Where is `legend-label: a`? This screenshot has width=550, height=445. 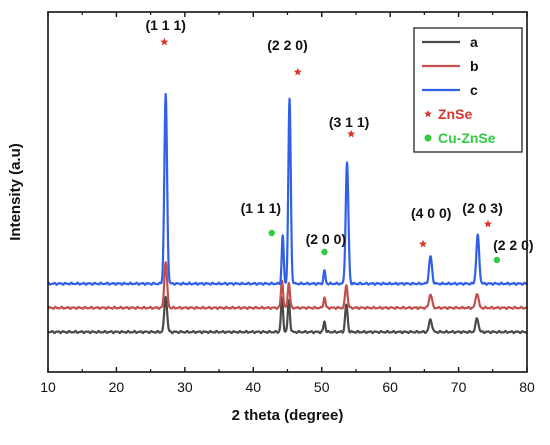
legend-label: a is located at coordinates (474, 42).